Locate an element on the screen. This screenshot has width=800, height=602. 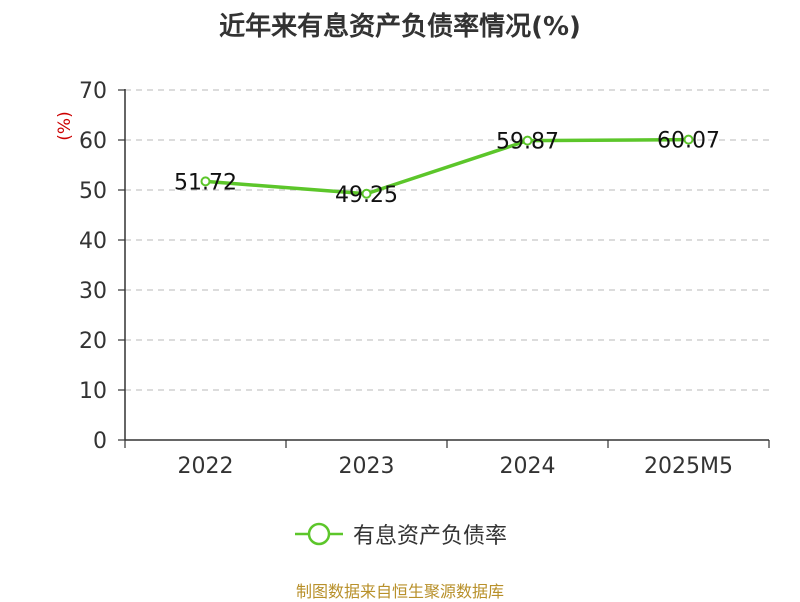
x-tick-label: 2022 is located at coordinates (206, 466).